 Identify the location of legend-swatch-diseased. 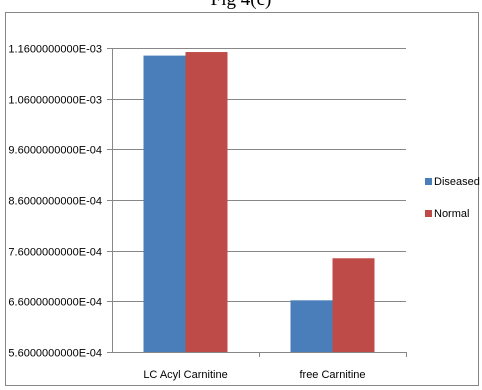
(428, 181).